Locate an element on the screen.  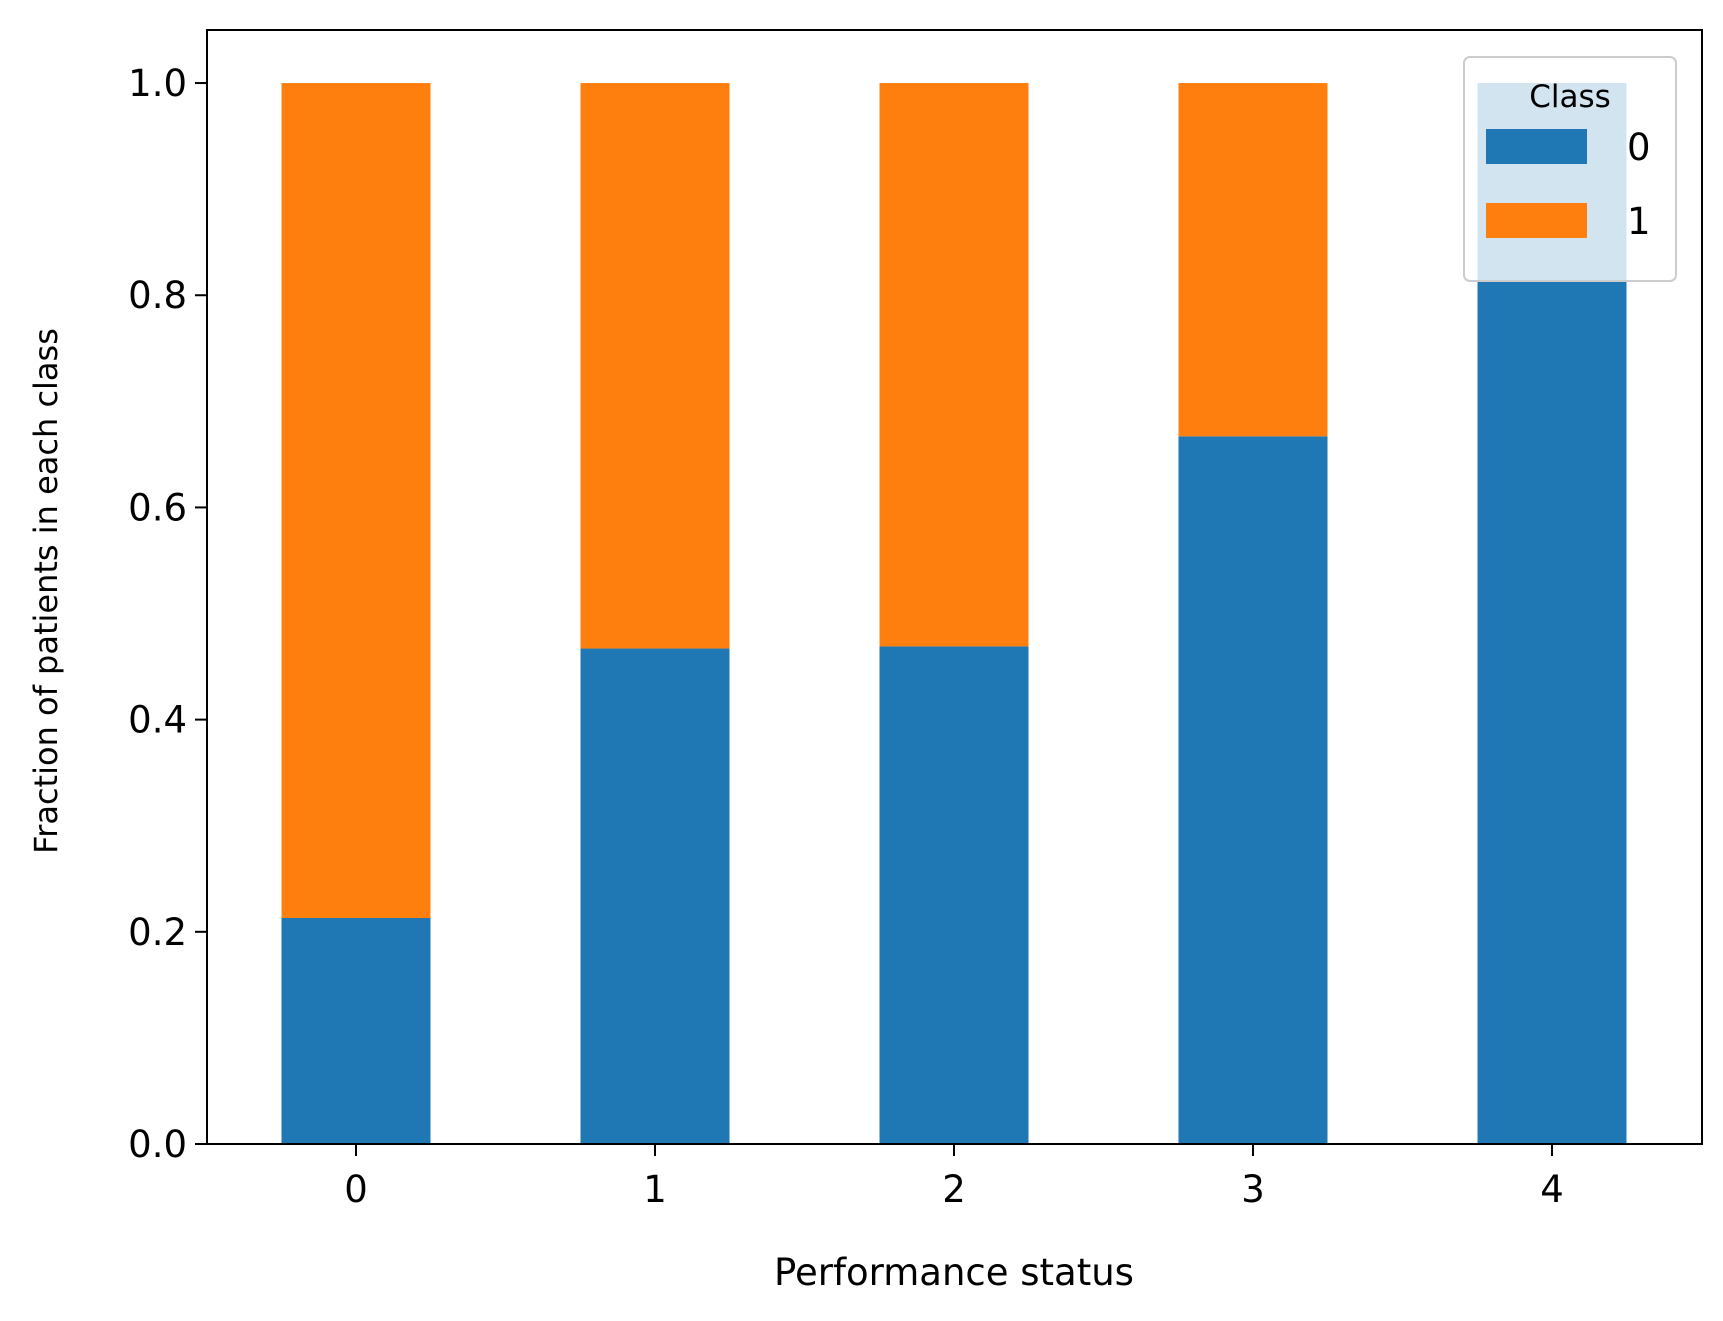
x-tick-label: 1 is located at coordinates (655, 1189).